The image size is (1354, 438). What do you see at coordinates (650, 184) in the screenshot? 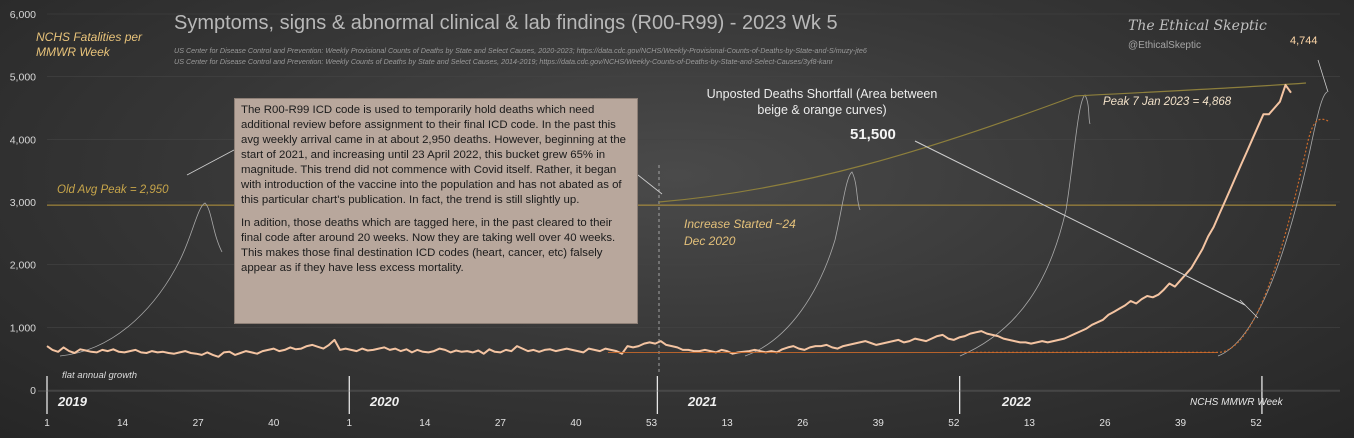
I see `pointer-increase` at bounding box center [650, 184].